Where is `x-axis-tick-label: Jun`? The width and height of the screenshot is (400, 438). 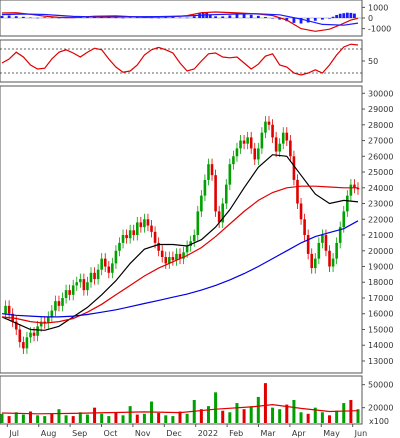 x-axis-tick-label: Jun is located at coordinates (361, 433).